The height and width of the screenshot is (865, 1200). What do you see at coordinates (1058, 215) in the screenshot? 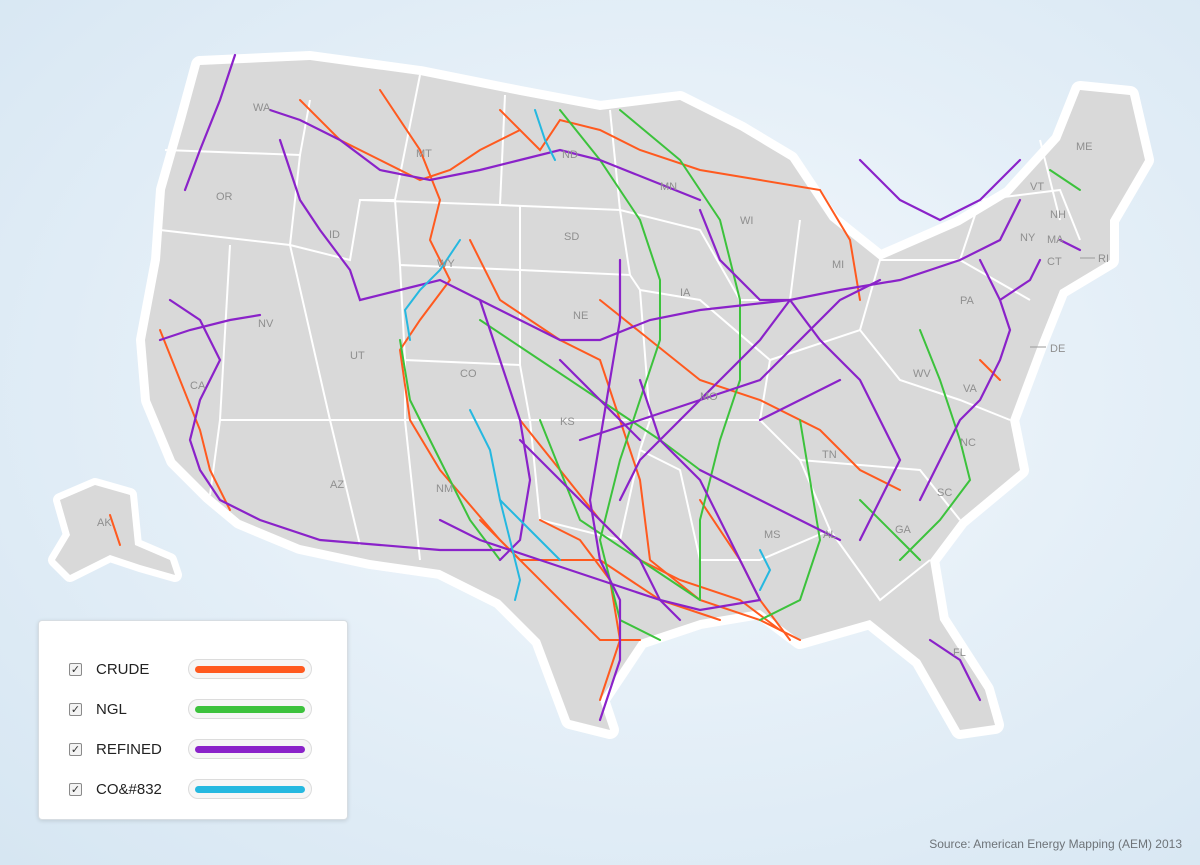
I see `state-label: NH` at bounding box center [1058, 215].